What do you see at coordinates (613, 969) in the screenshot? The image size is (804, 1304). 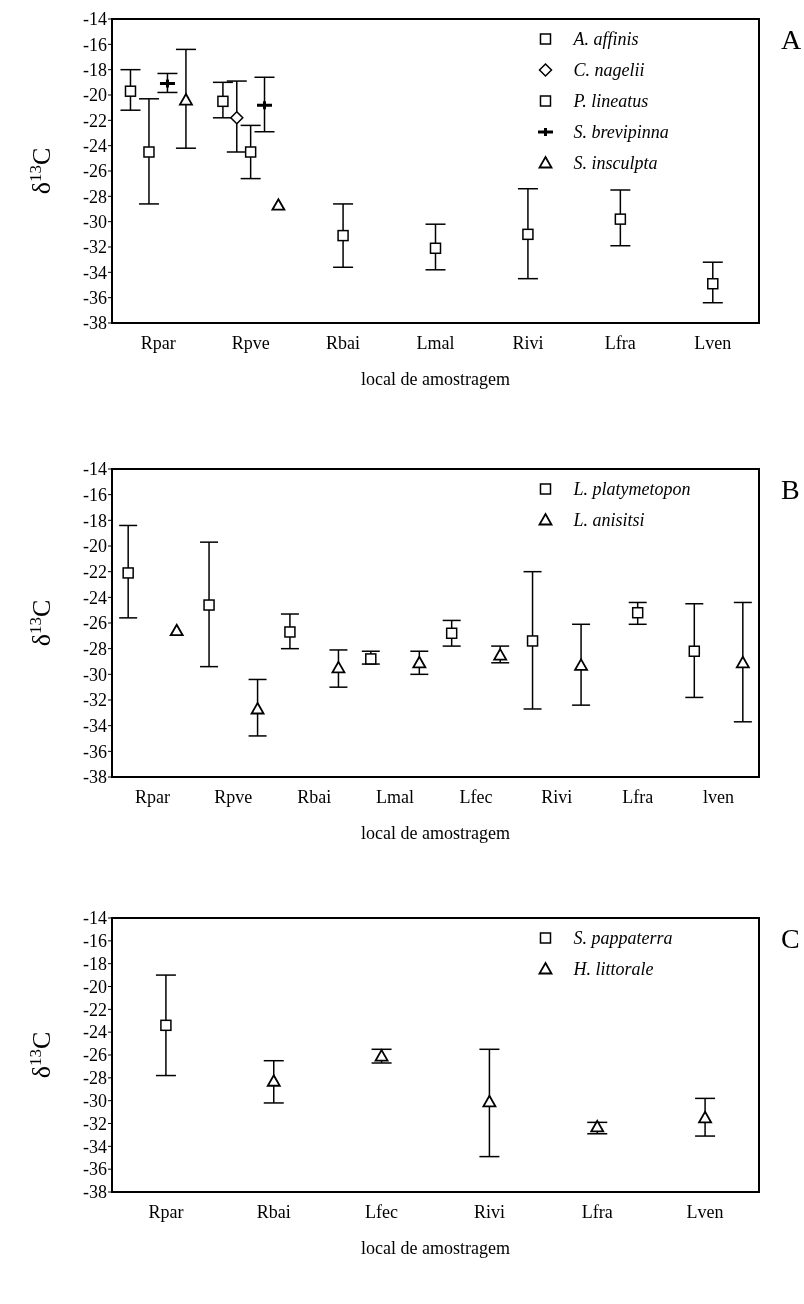 I see `legend-label: H. littorale` at bounding box center [613, 969].